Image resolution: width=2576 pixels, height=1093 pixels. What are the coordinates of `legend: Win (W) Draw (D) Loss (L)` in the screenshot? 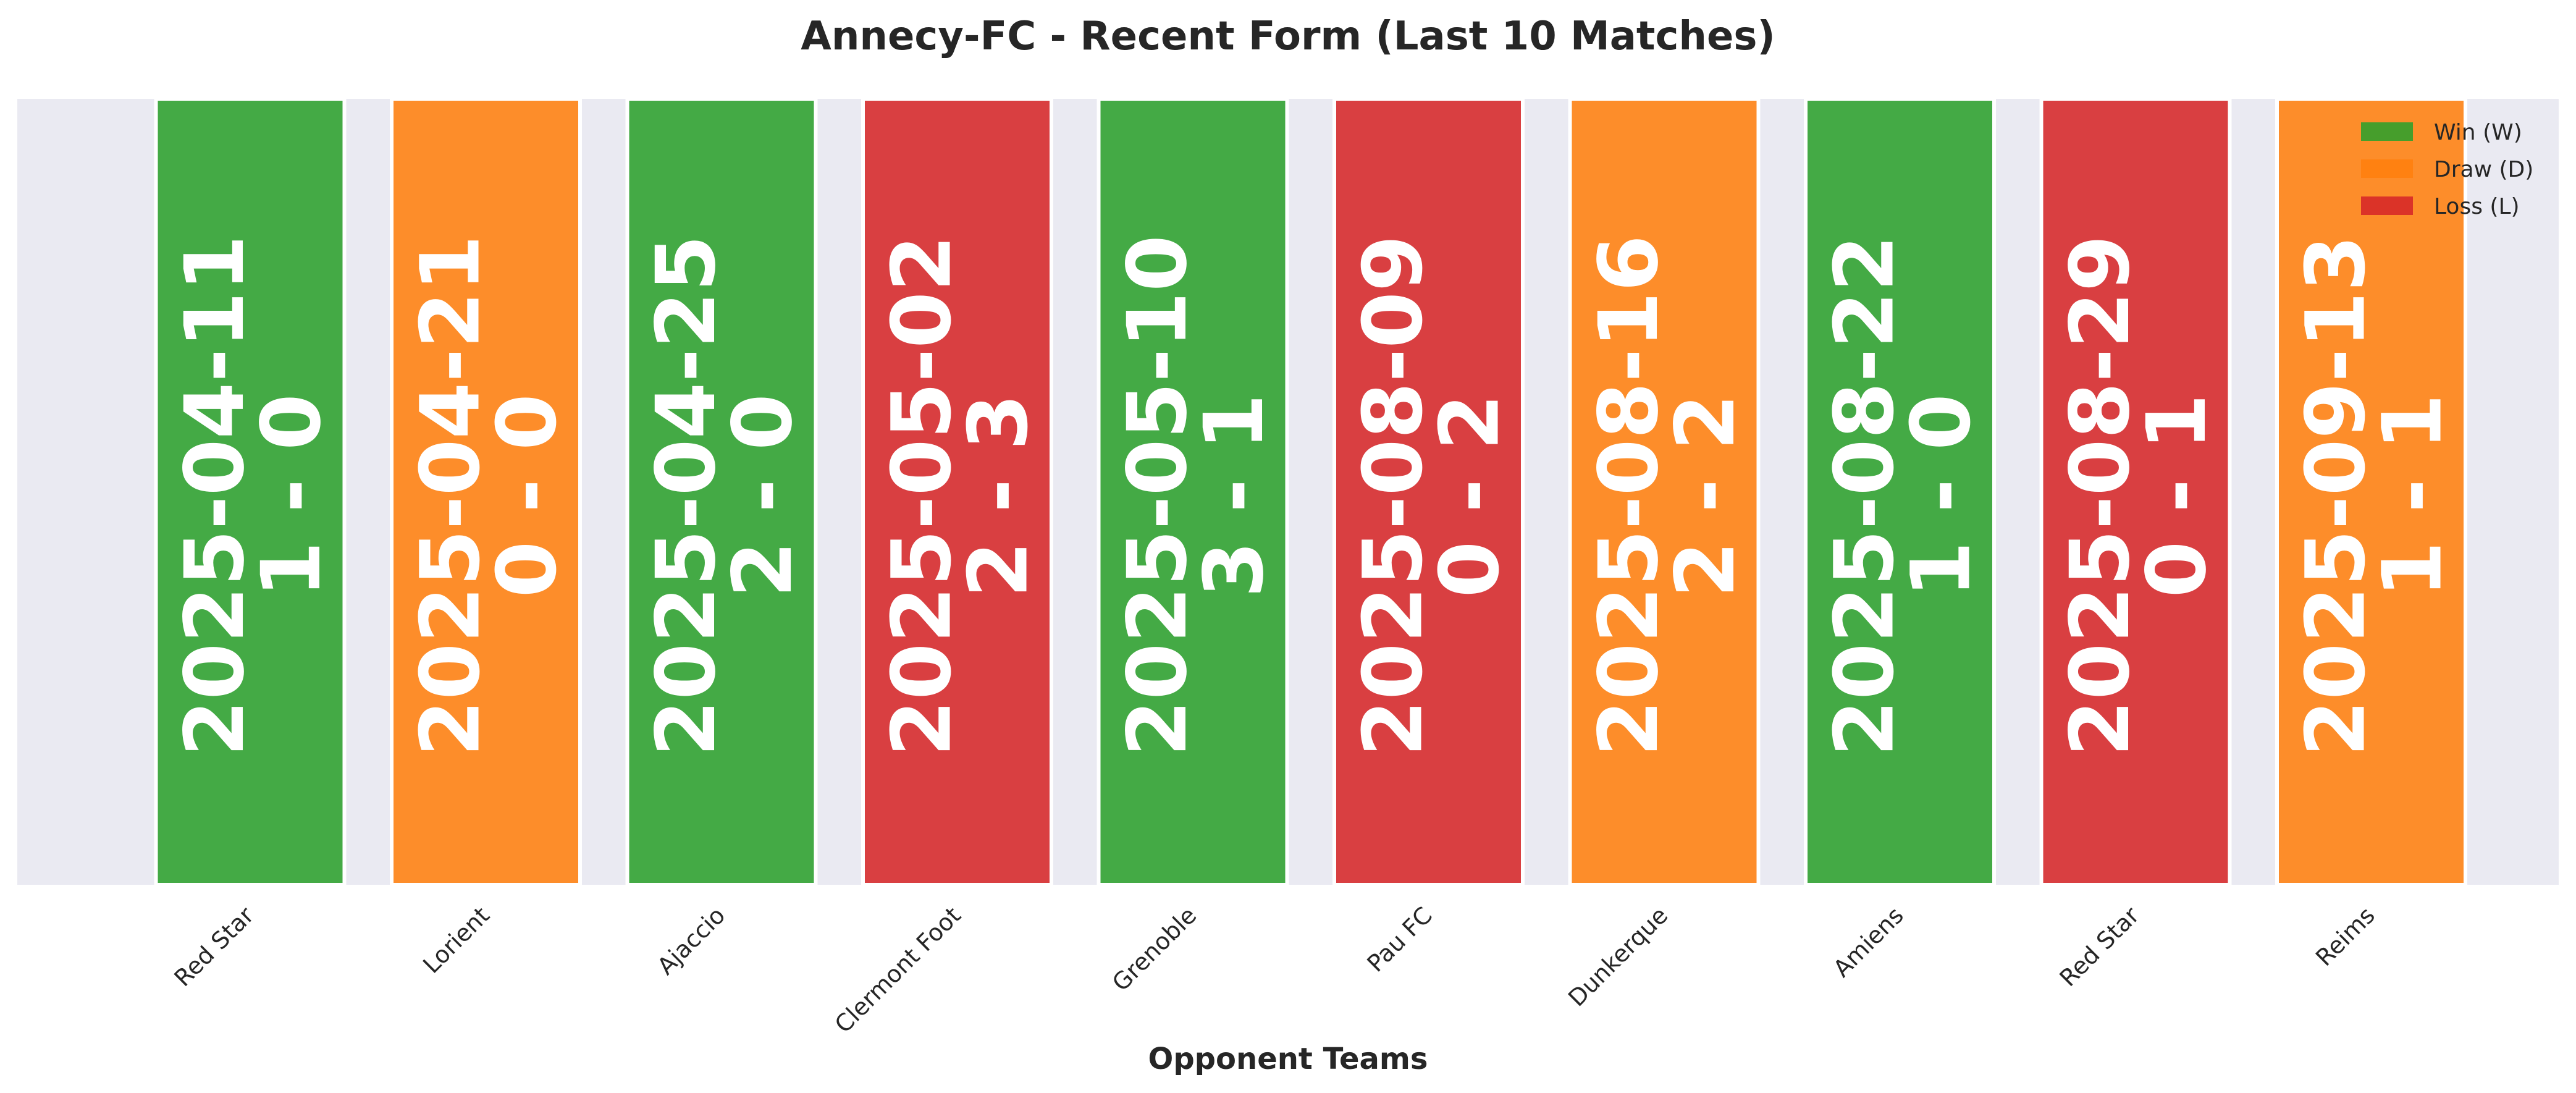 It's located at (2447, 170).